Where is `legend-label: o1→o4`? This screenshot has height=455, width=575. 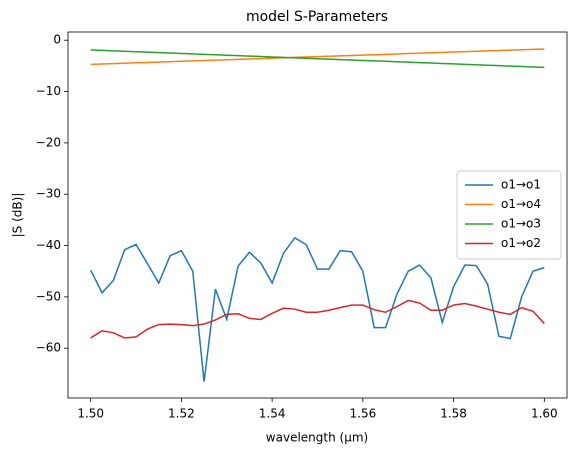
legend-label: o1→o4 is located at coordinates (521, 204).